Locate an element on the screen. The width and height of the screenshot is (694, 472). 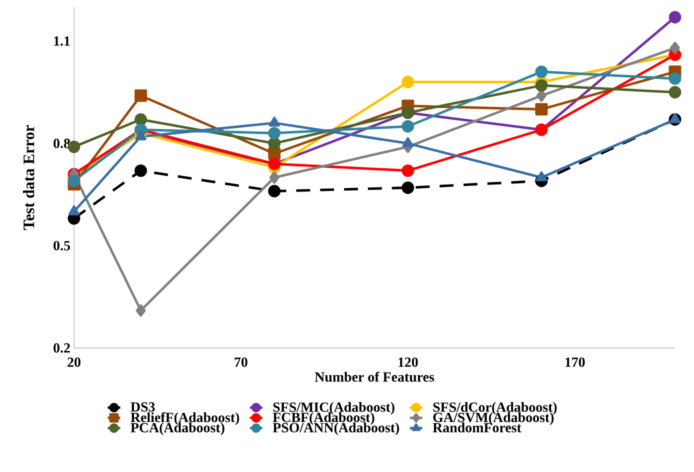
legend-label: RandomForest is located at coordinates (477, 427).